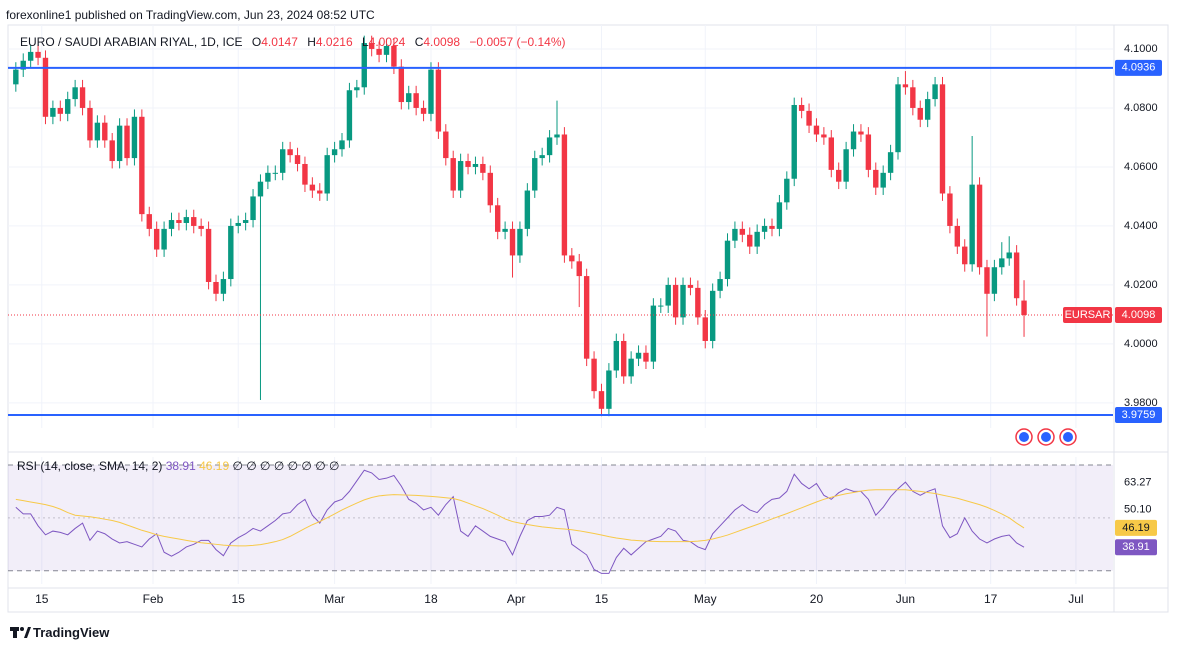  I want to click on y-tick-label: 4.0600, so click(1141, 167).